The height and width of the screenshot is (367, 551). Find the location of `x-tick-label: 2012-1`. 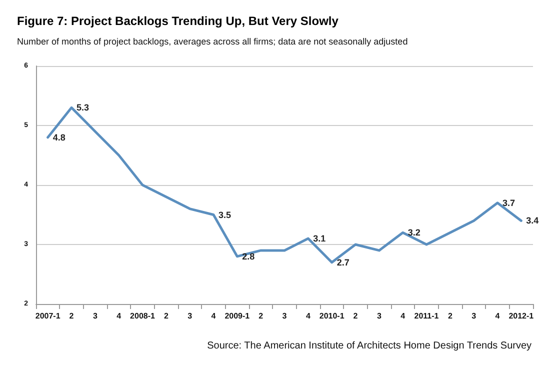

x-tick-label: 2012-1 is located at coordinates (521, 316).